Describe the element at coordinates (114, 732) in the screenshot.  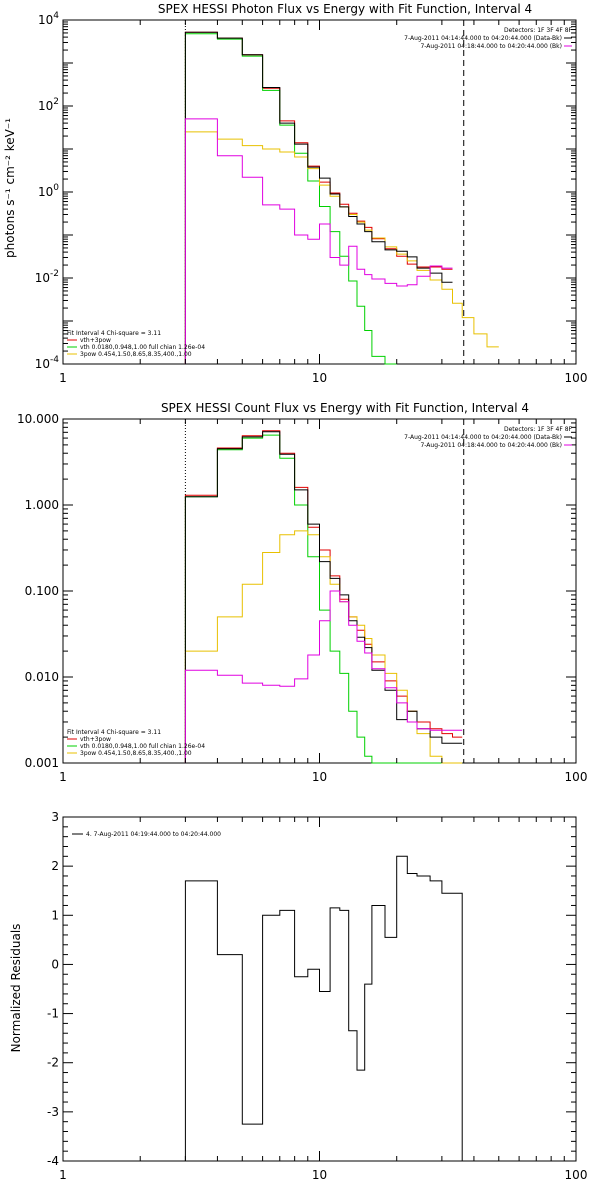
I see `count-flux-fit-label: Fit Interval 4 Chi-square = 3.11` at that location.